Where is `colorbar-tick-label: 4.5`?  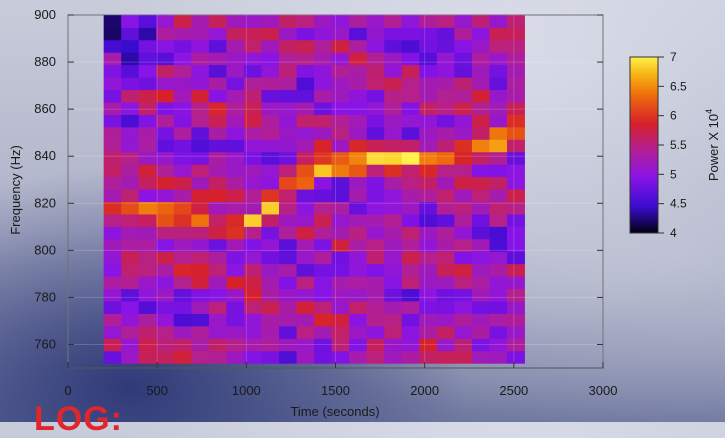
colorbar-tick-label: 4.5 is located at coordinates (678, 204).